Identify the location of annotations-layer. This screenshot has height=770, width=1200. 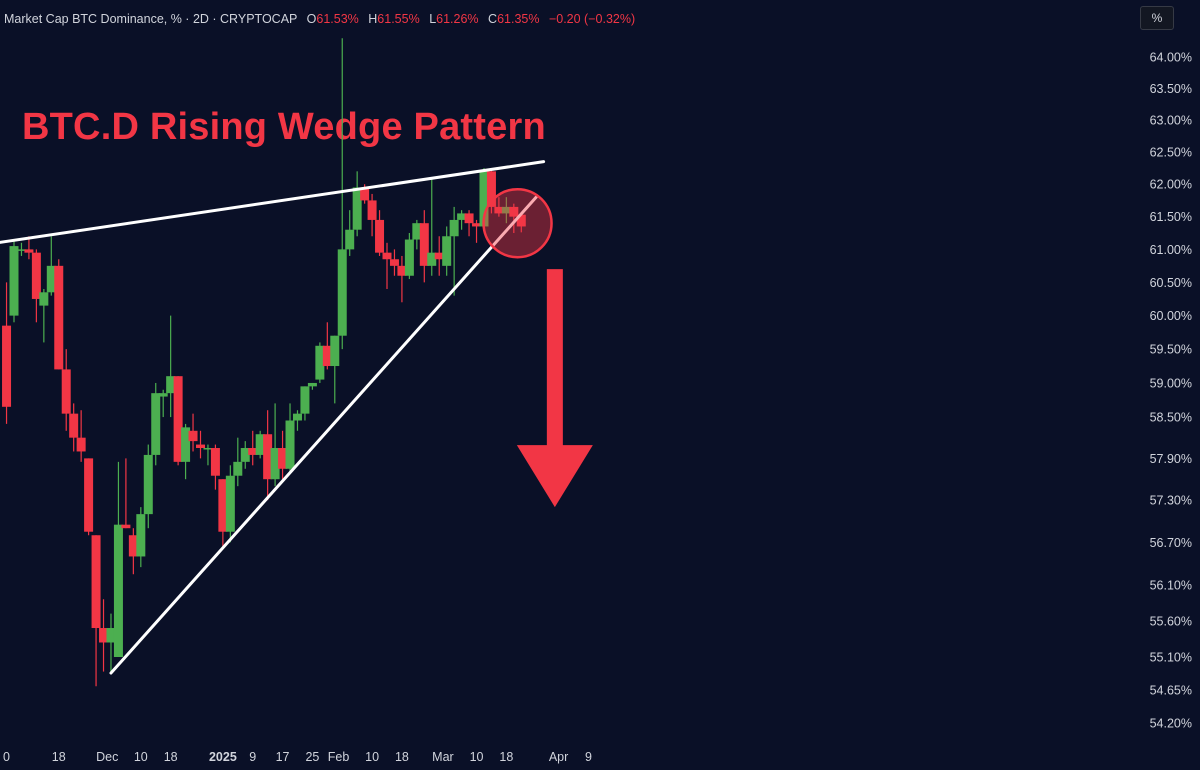
(537, 347).